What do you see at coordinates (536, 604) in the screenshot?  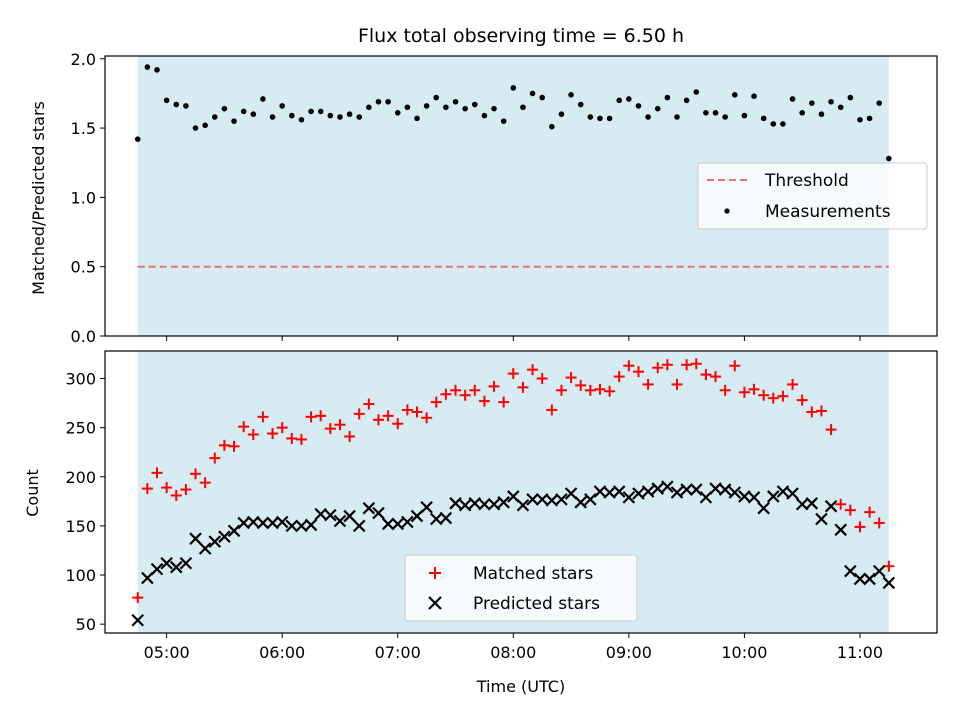 I see `legend-predicted-label: Predicted stars` at bounding box center [536, 604].